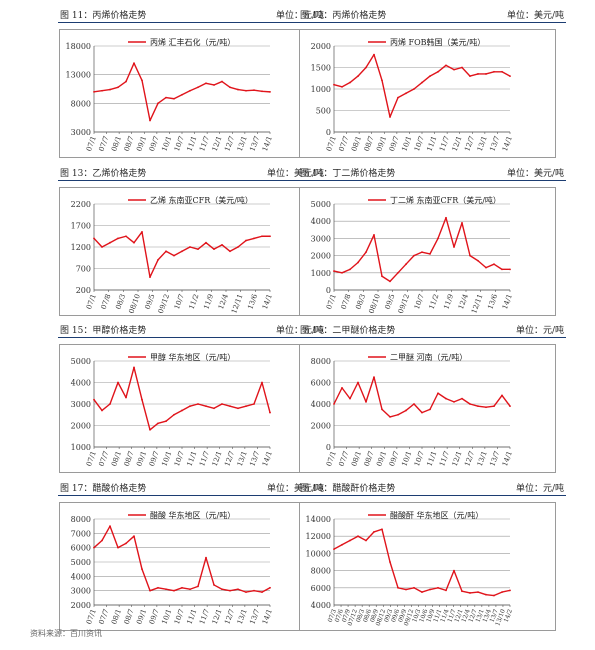 The width and height of the screenshot is (595, 650). Describe the element at coordinates (356, 459) in the screenshot. I see `x-tick-label: 08/1` at that location.